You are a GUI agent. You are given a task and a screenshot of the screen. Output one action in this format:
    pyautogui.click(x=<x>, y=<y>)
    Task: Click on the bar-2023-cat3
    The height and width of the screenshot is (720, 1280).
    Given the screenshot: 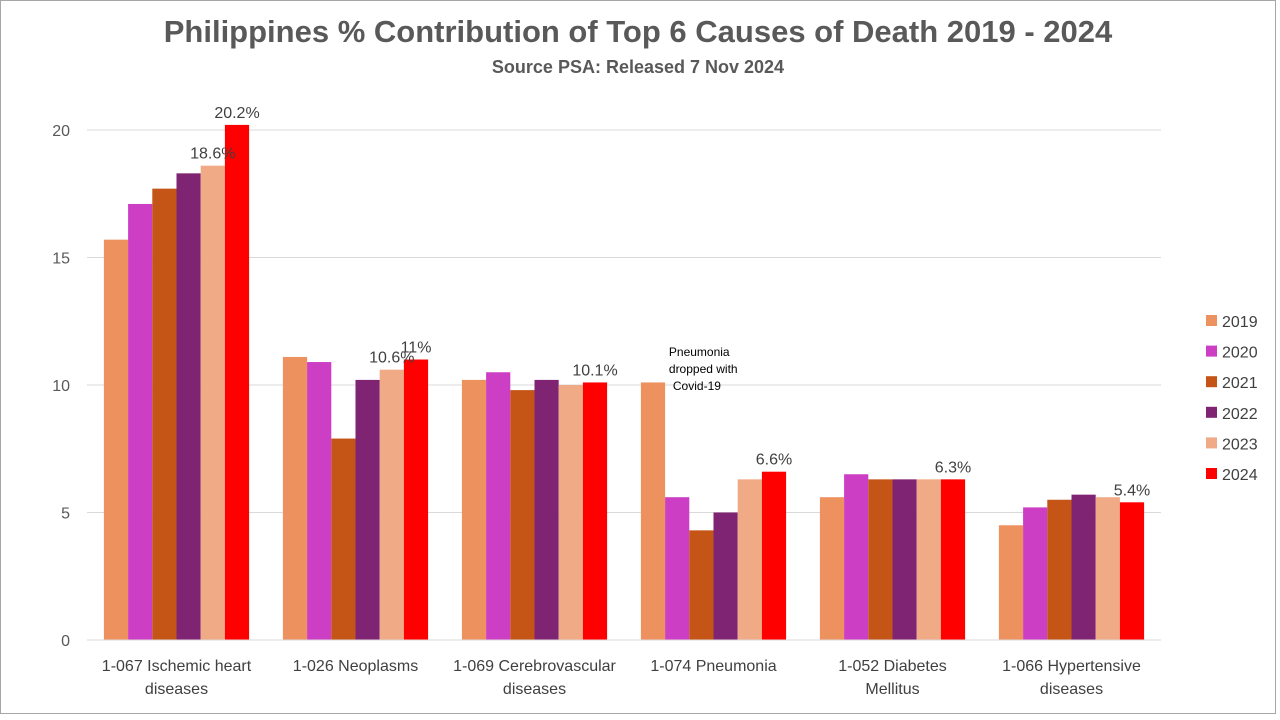 What is the action you would take?
    pyautogui.click(x=570, y=512)
    